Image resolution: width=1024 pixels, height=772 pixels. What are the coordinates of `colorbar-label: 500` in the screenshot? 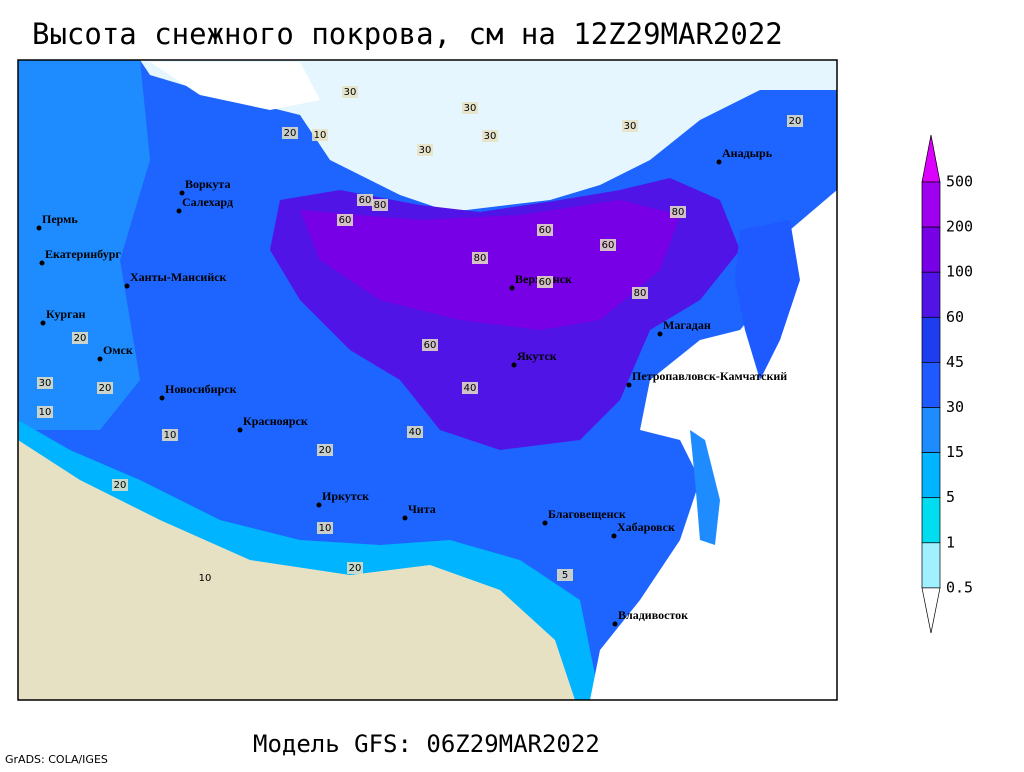 It's located at (959, 182).